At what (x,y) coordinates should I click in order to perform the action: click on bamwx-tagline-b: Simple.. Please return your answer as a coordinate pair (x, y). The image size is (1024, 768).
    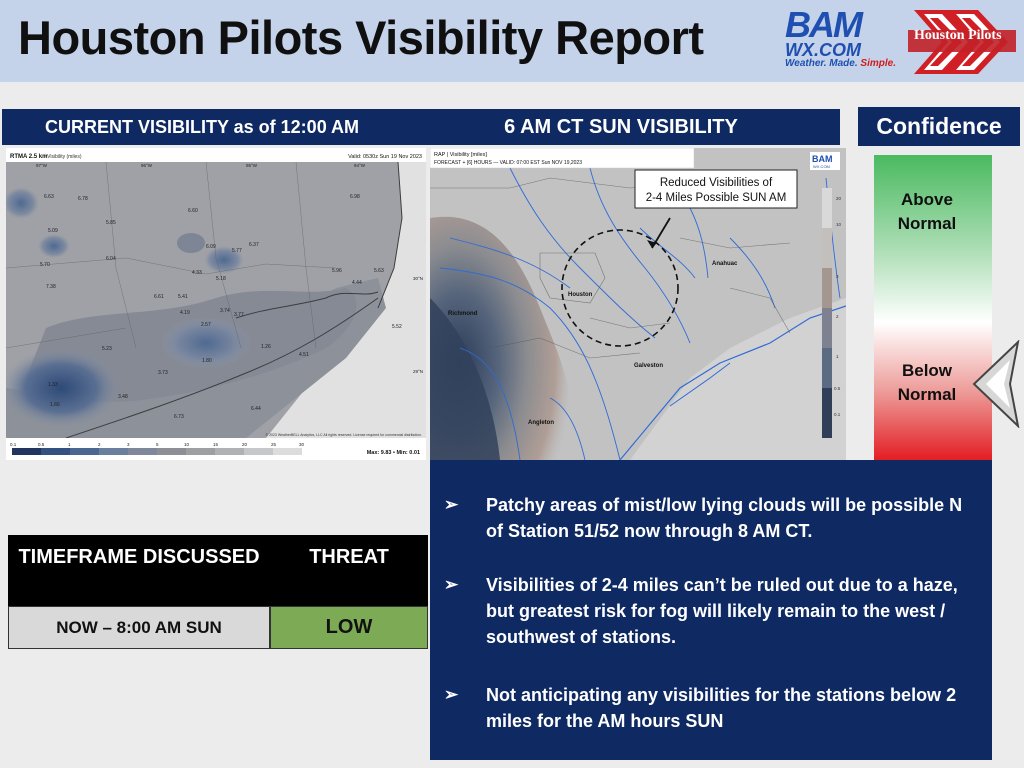
    Looking at the image, I should click on (878, 63).